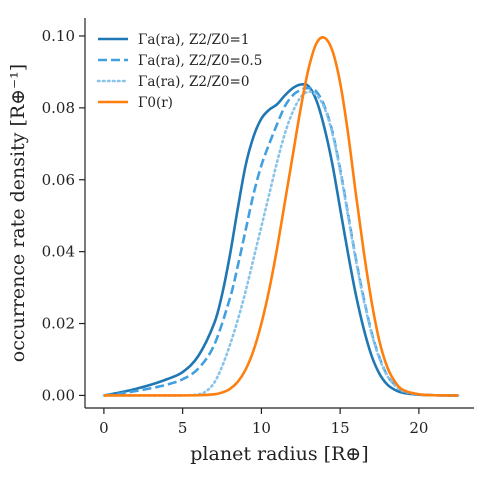 The image size is (499, 482). Describe the element at coordinates (18, 213) in the screenshot. I see `y-axis-label: occurrence rate density [R⊕⁻¹]` at that location.